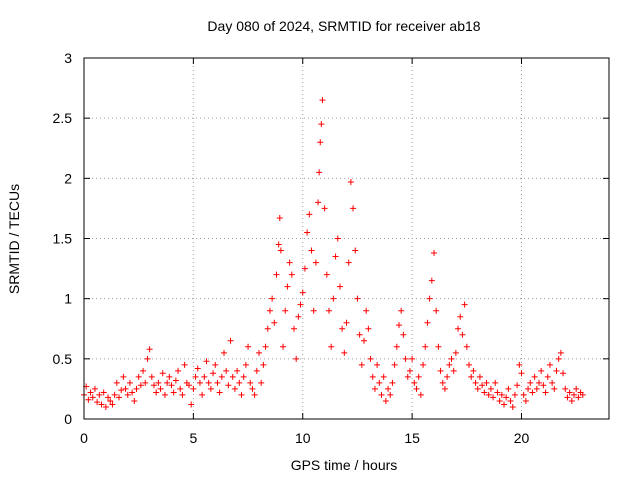 The image size is (640, 480). What do you see at coordinates (68, 299) in the screenshot?
I see `y-tick-label: 1` at bounding box center [68, 299].